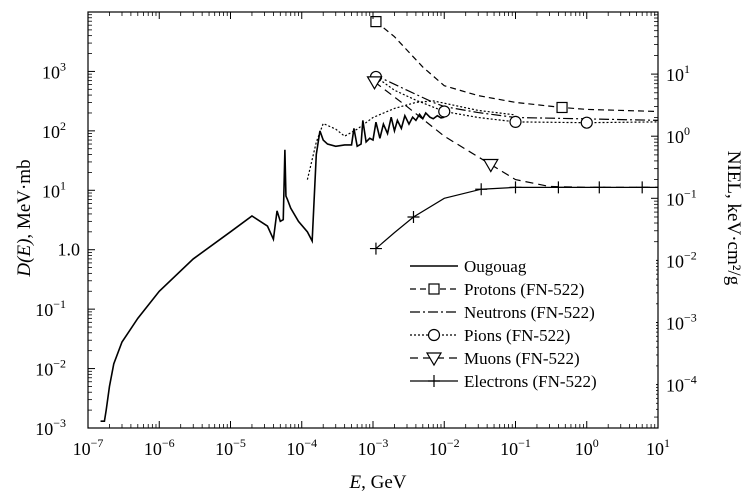  Describe the element at coordinates (530, 381) in the screenshot. I see `legend-label: Electrons (FN-522)` at that location.